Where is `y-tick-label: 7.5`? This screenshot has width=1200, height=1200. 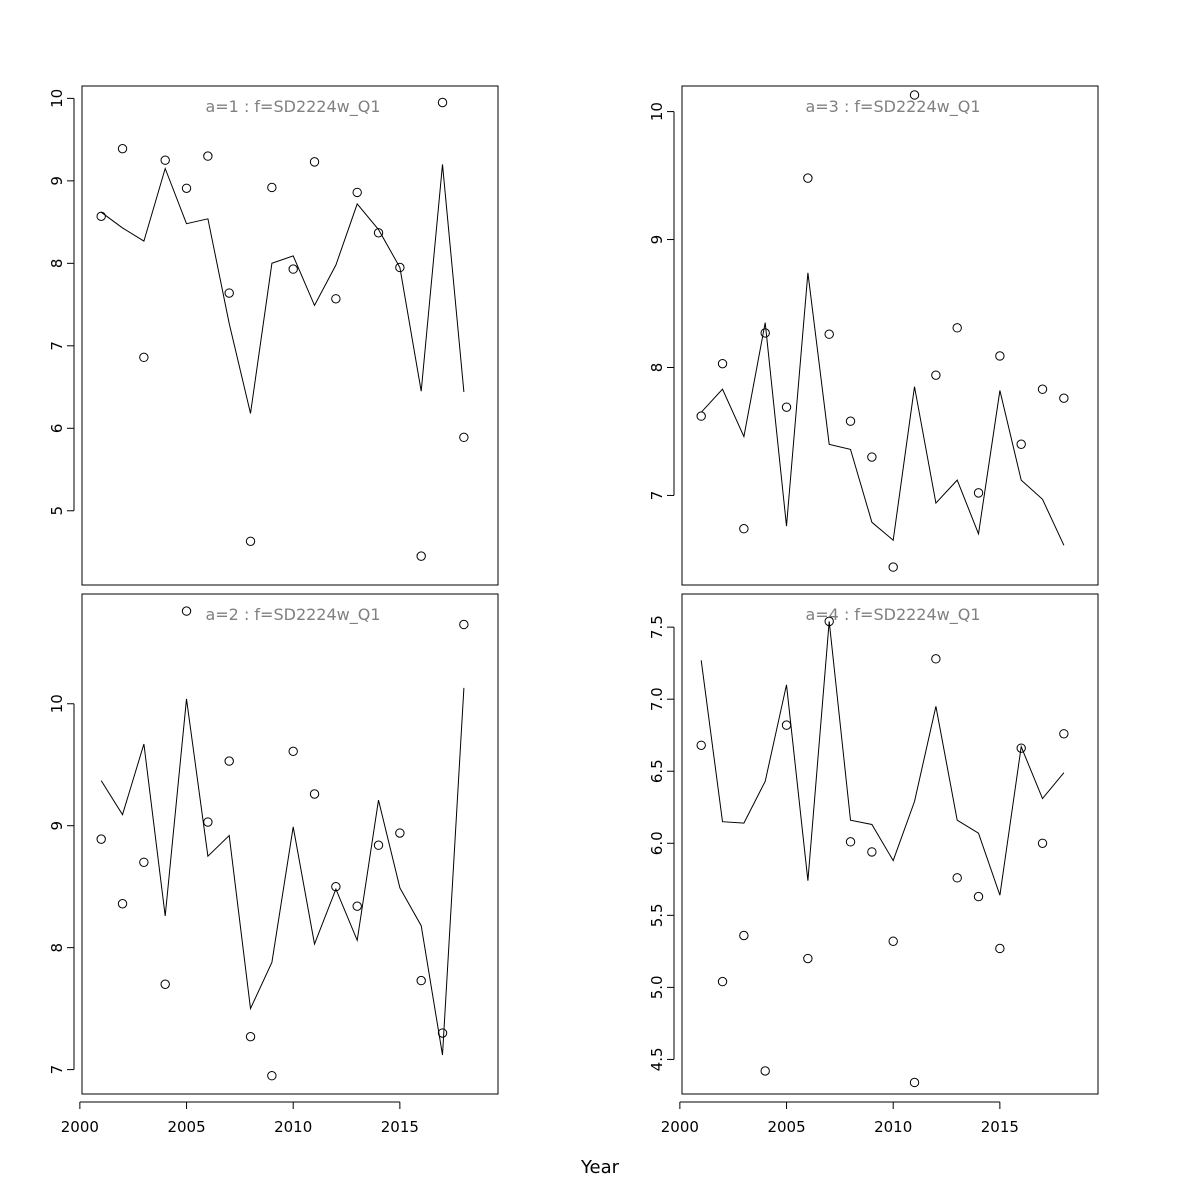 y-tick-label: 7.5 is located at coordinates (657, 627).